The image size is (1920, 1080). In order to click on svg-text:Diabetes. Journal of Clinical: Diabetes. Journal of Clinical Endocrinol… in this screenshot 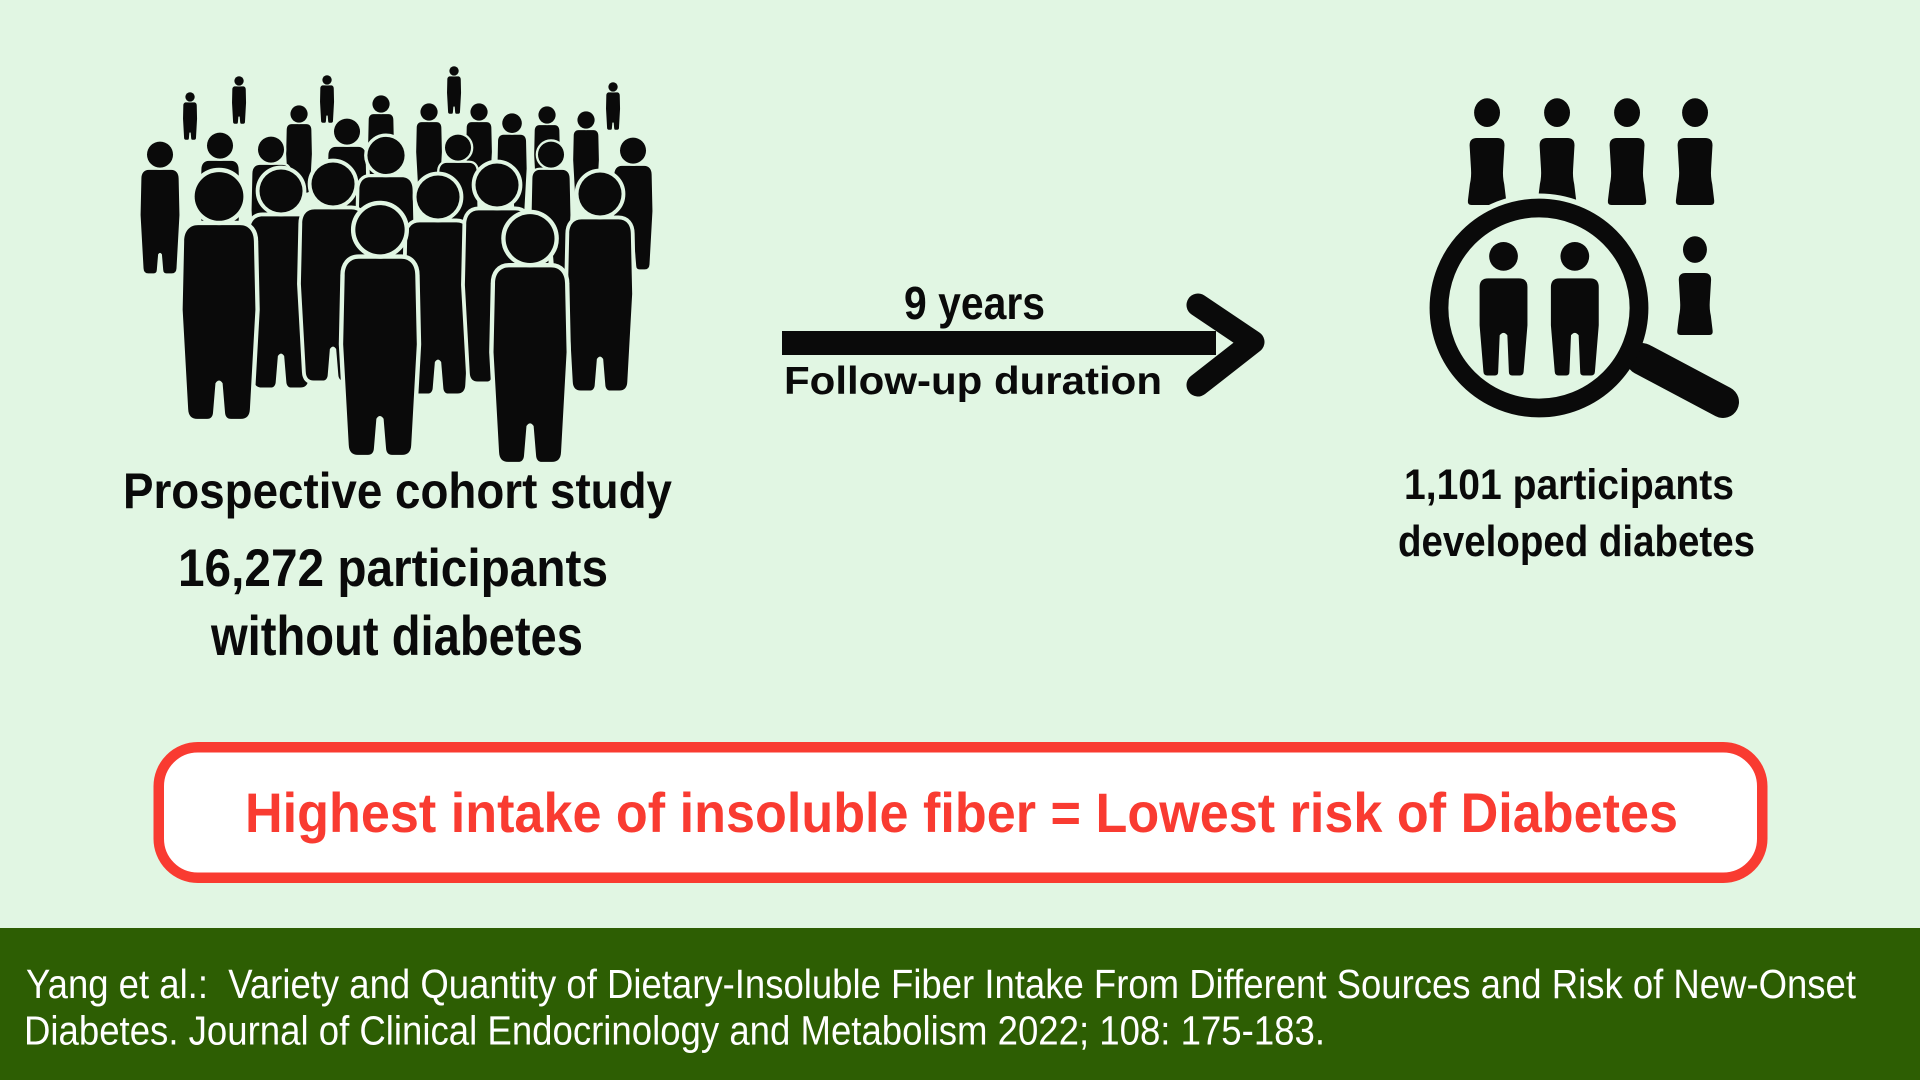, I will do `click(674, 1031)`.